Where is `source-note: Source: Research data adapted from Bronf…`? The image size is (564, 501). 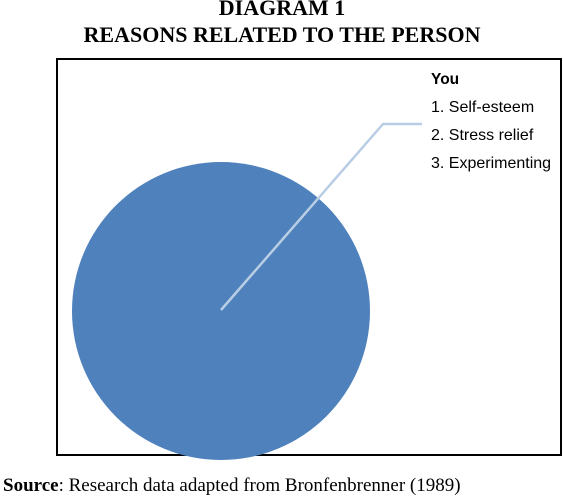
source-note: Source: Research data adapted from Bronf… is located at coordinates (232, 486).